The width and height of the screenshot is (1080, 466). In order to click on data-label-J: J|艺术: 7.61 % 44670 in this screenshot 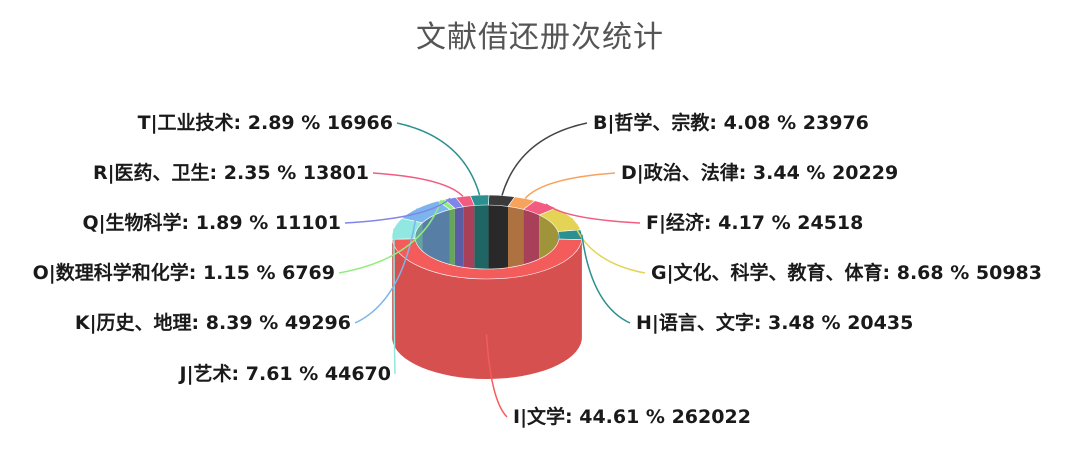, I will do `click(284, 374)`.